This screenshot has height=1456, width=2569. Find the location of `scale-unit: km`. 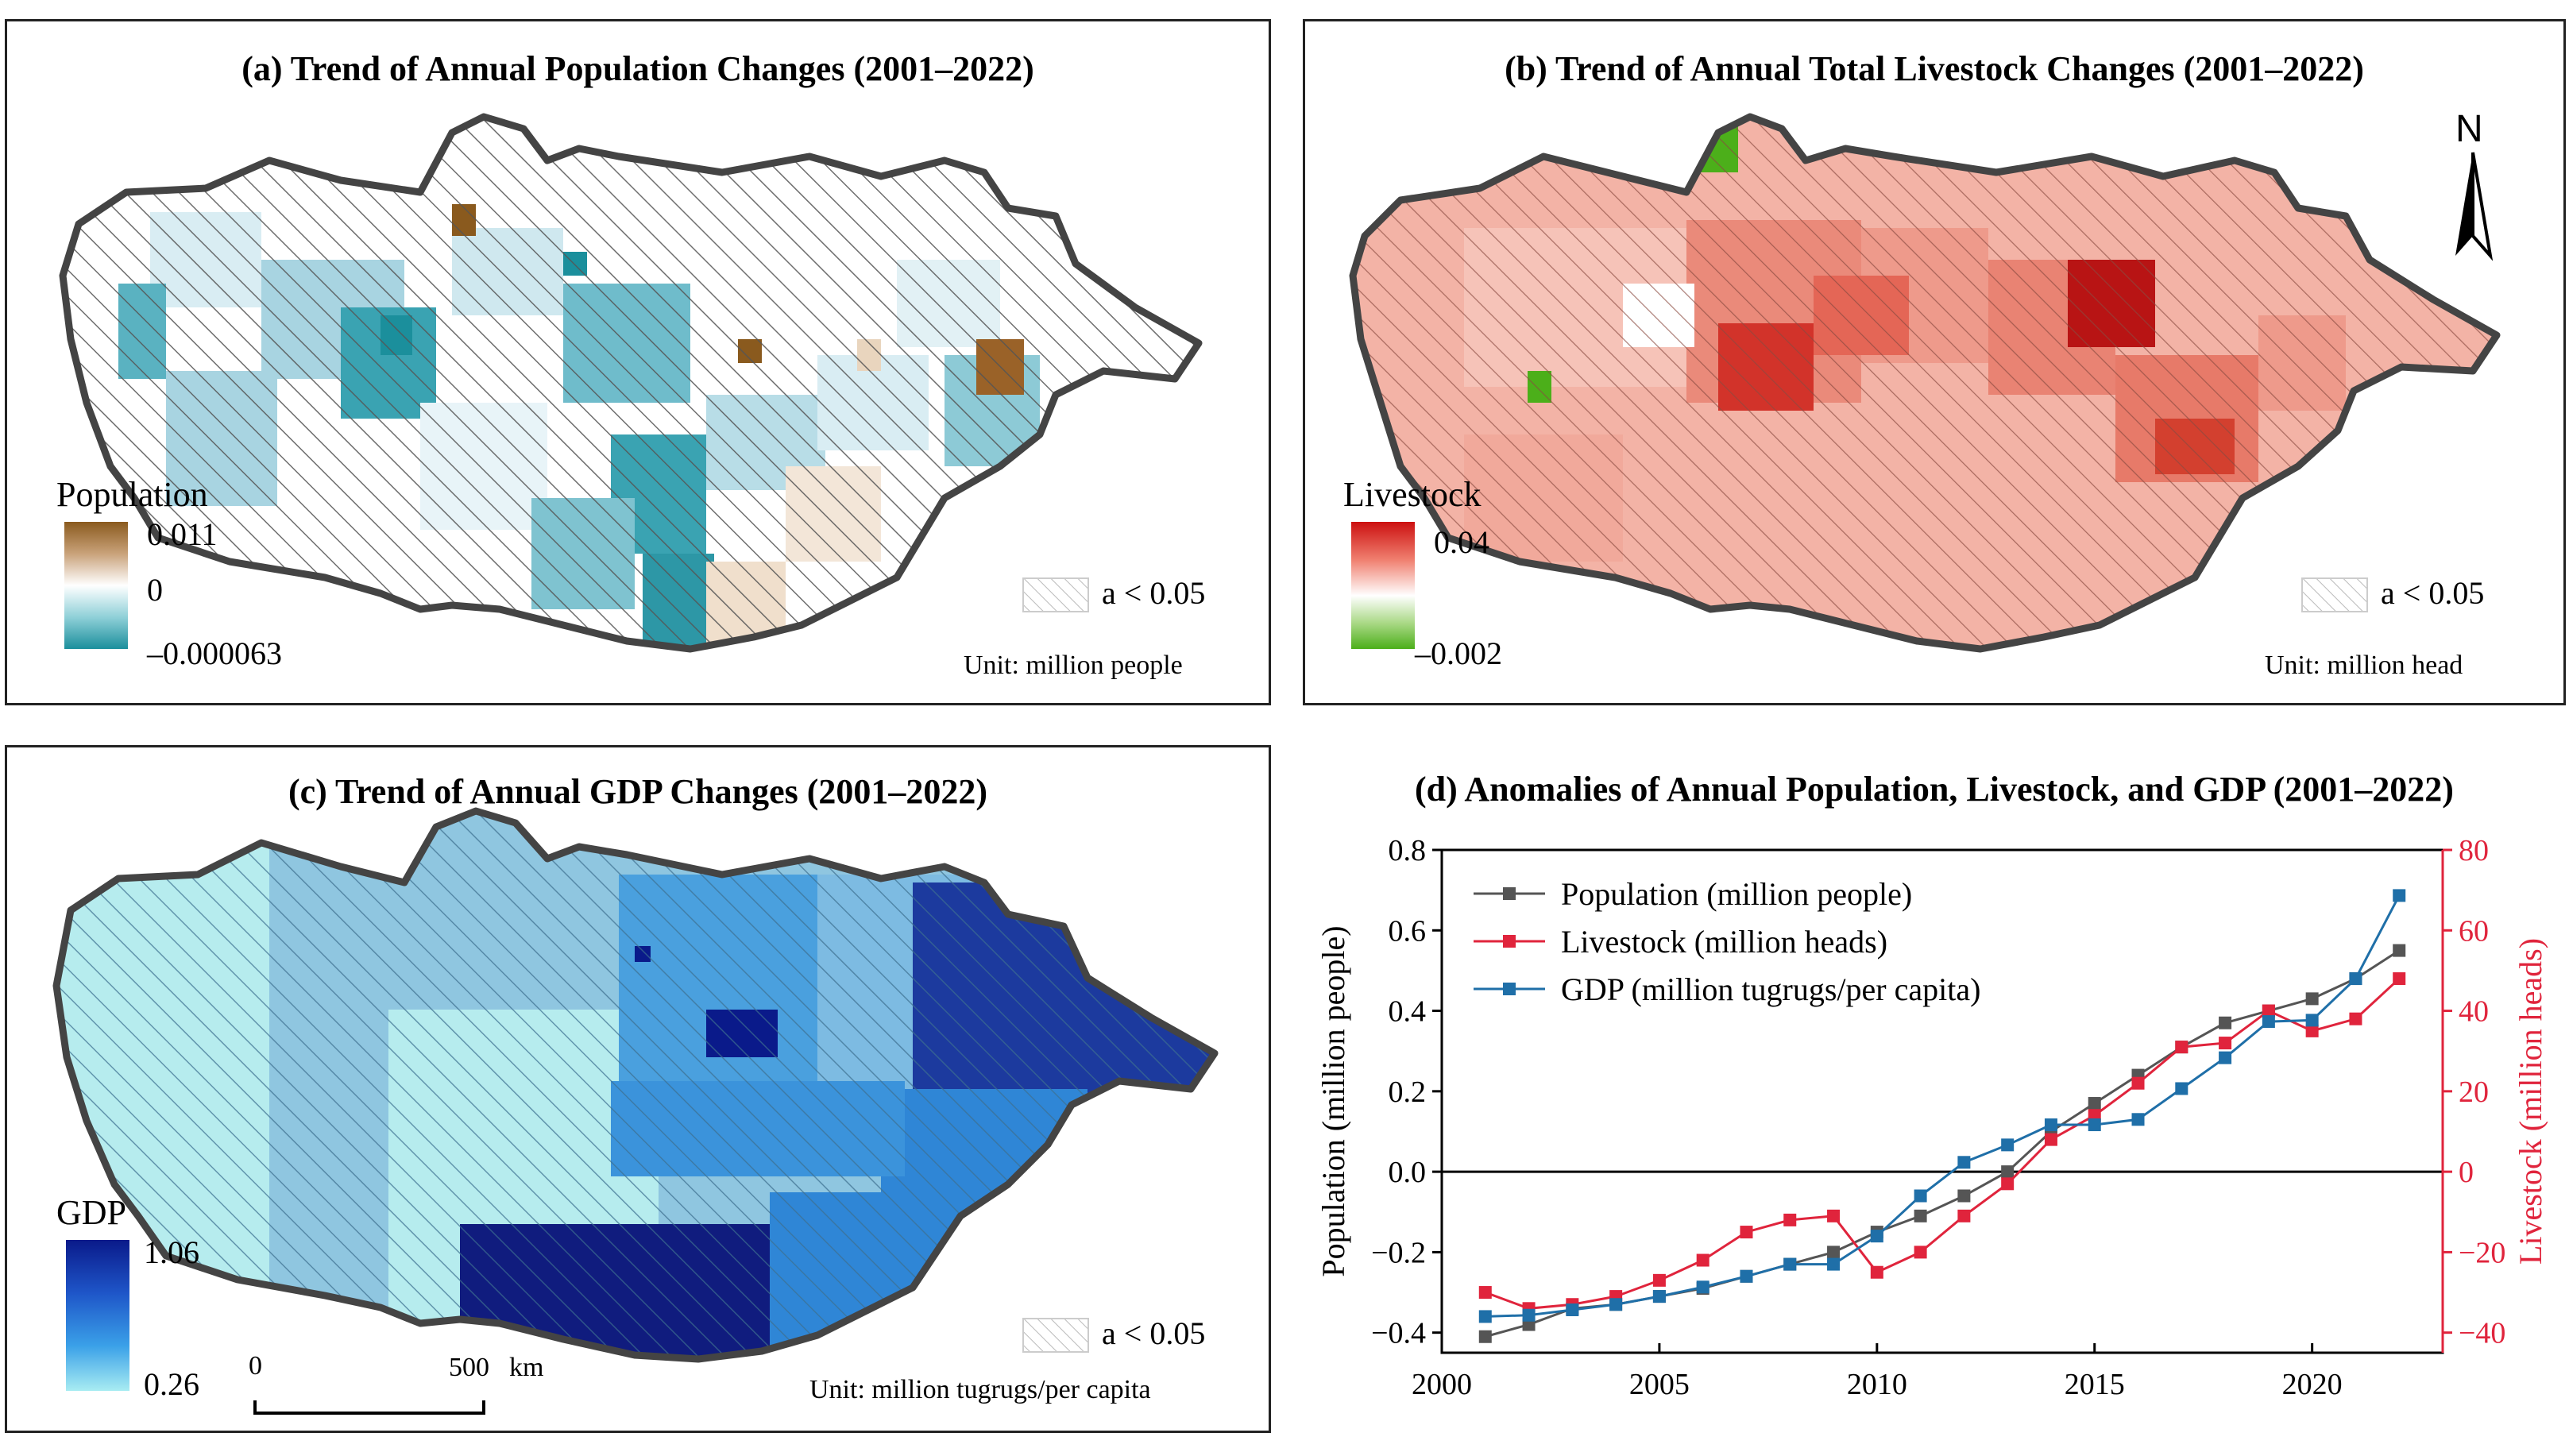

scale-unit: km is located at coordinates (526, 1367).